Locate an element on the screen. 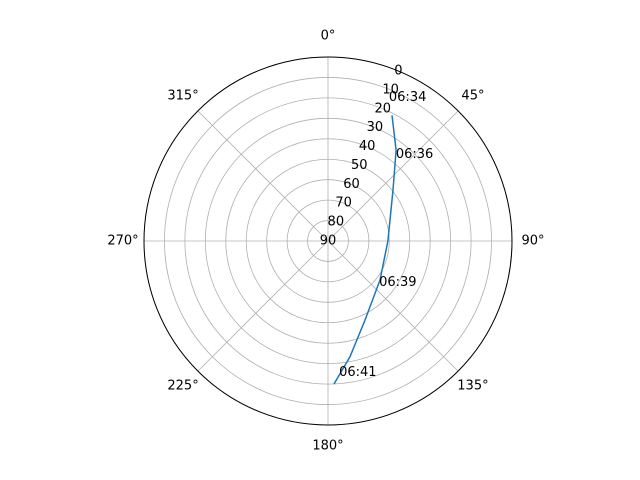  r-tick-label: 70 is located at coordinates (343, 203).